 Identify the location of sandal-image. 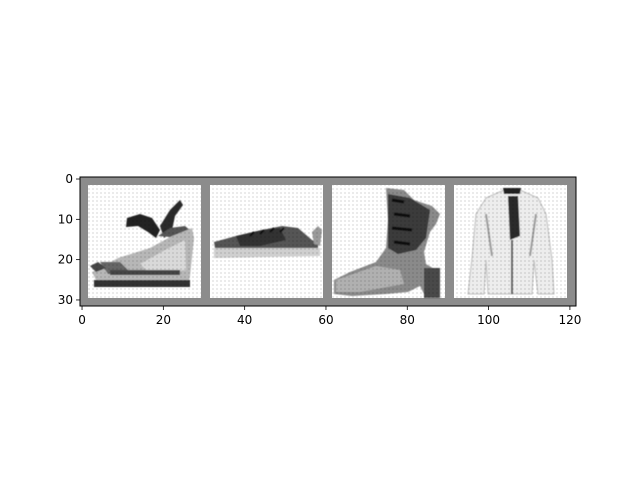
(144, 241).